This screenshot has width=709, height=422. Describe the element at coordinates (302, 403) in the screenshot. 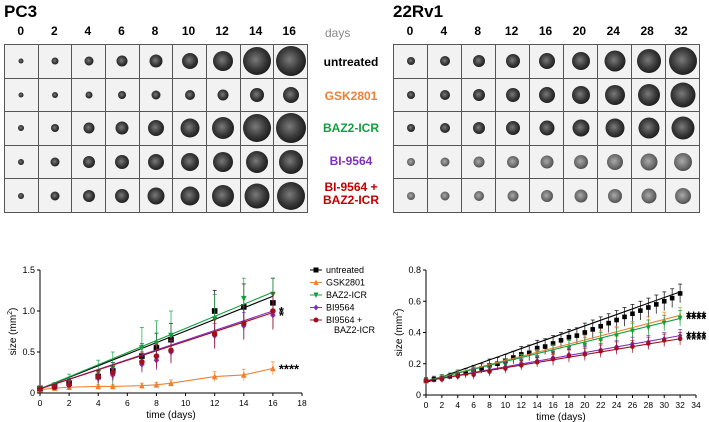

I see `x-tick-label: 18` at that location.